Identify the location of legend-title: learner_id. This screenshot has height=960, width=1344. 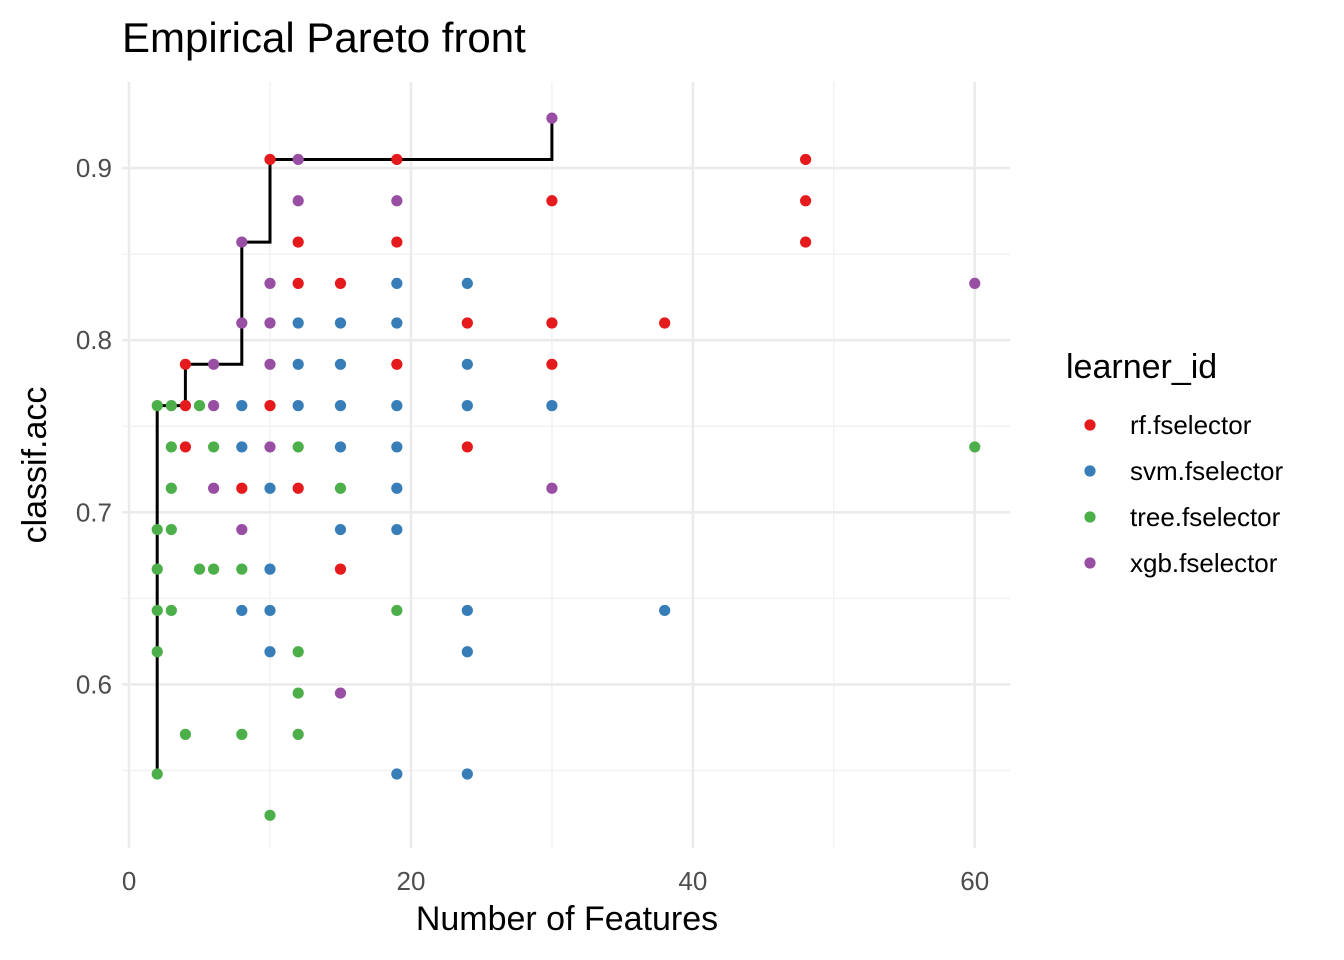
(1141, 367).